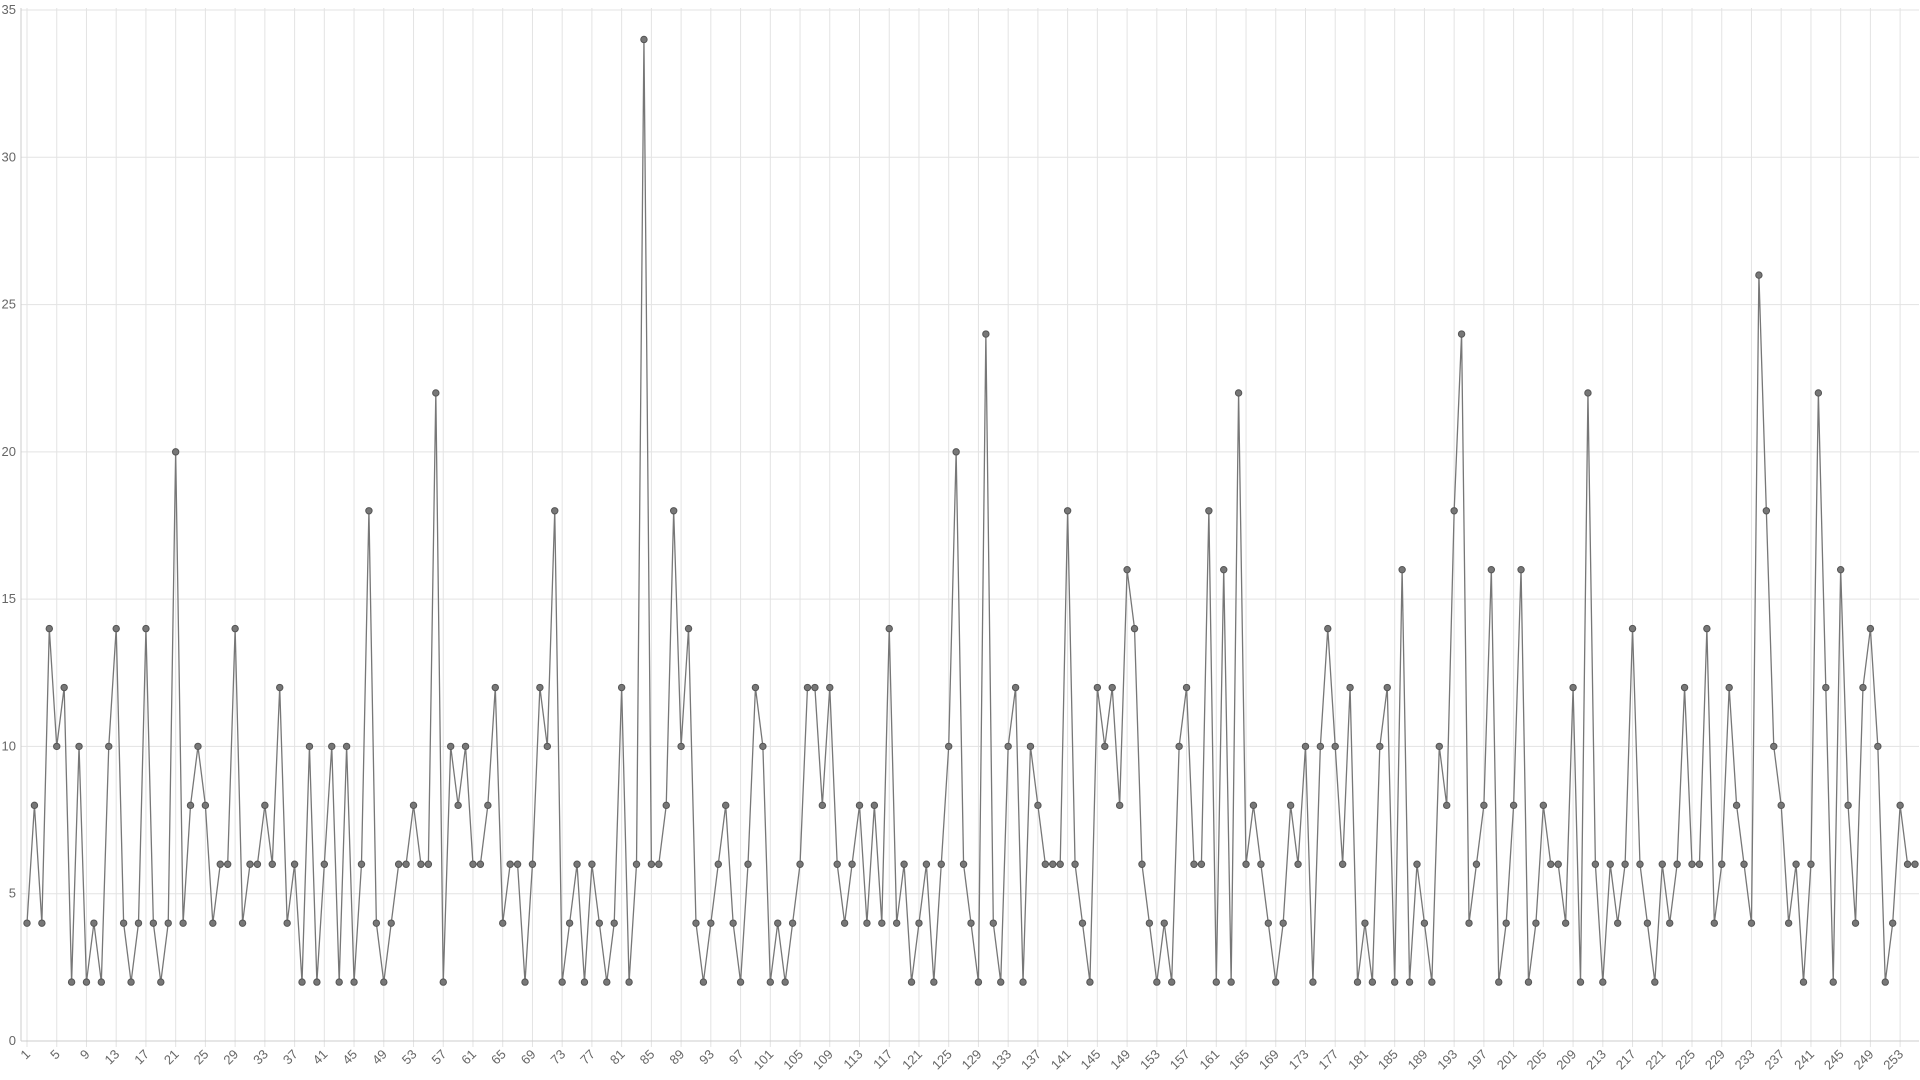  Describe the element at coordinates (201, 1057) in the screenshot. I see `x-tick-label: 25` at that location.